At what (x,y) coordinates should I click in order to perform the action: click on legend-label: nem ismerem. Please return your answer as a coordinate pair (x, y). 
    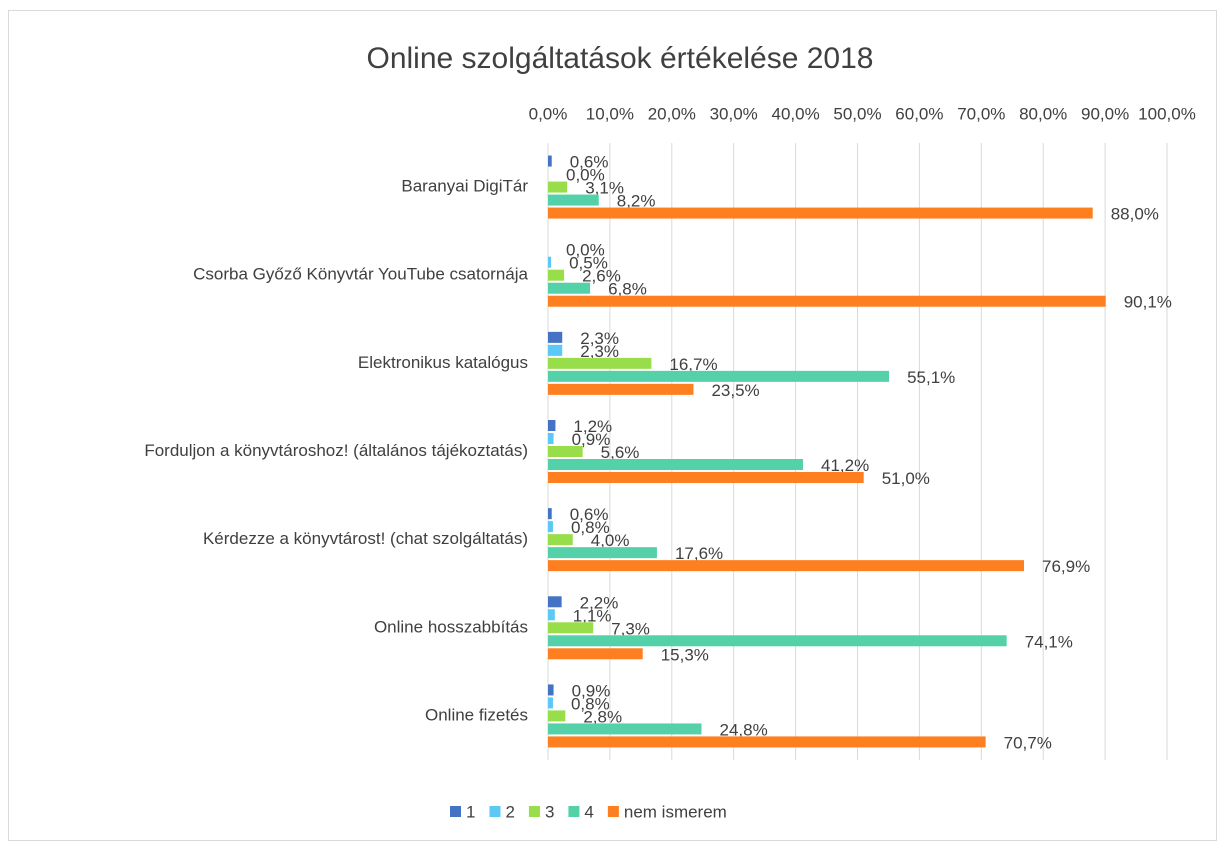
    Looking at the image, I should click on (675, 811).